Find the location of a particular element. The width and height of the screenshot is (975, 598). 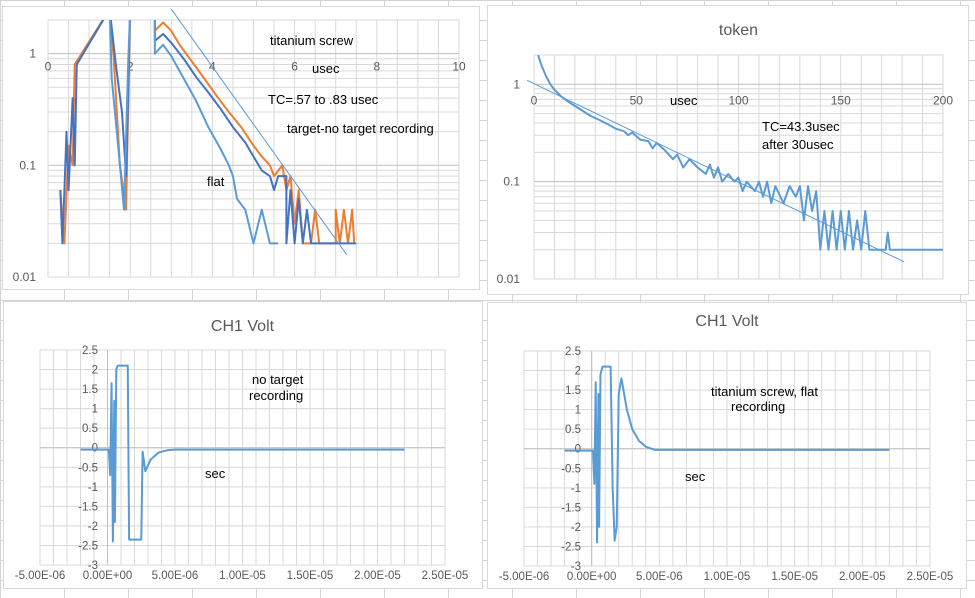

x-tick-label: 8 is located at coordinates (376, 67).